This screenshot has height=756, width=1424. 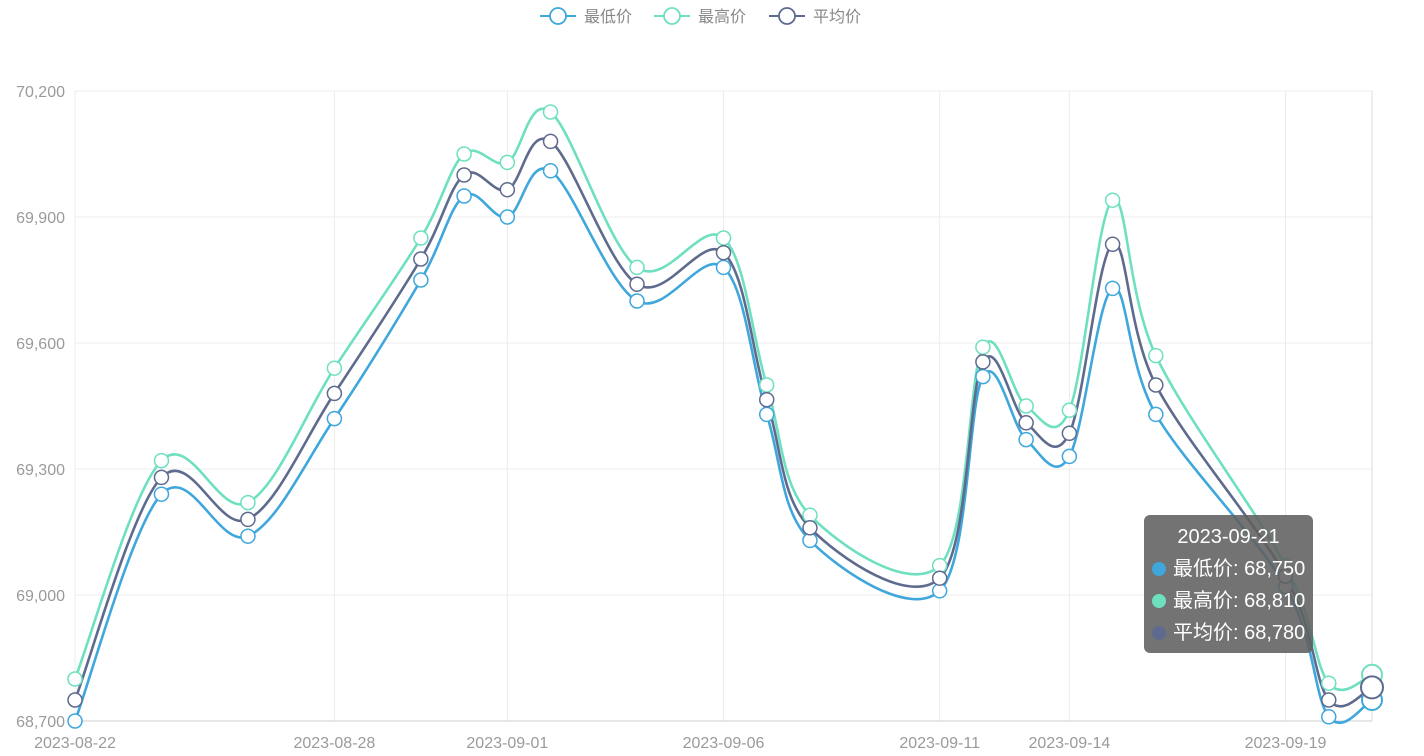 I want to click on tooltip-title: 2023-09-21, so click(x=1228, y=537).